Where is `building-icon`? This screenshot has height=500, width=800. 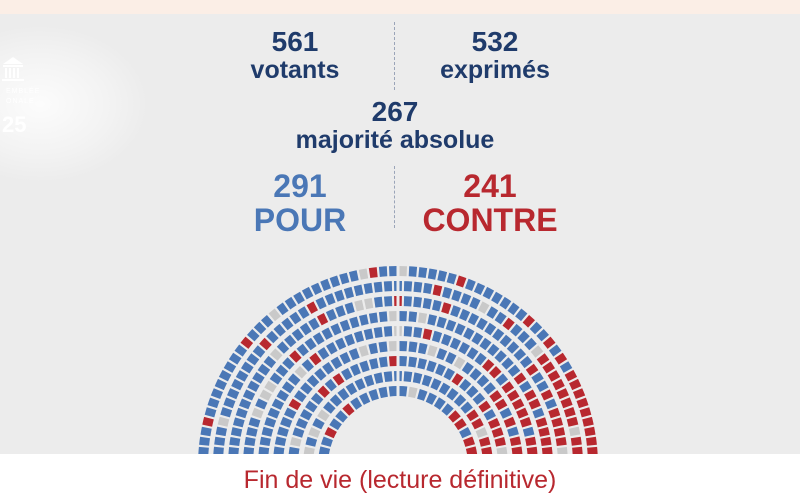
building-icon is located at coordinates (13, 69).